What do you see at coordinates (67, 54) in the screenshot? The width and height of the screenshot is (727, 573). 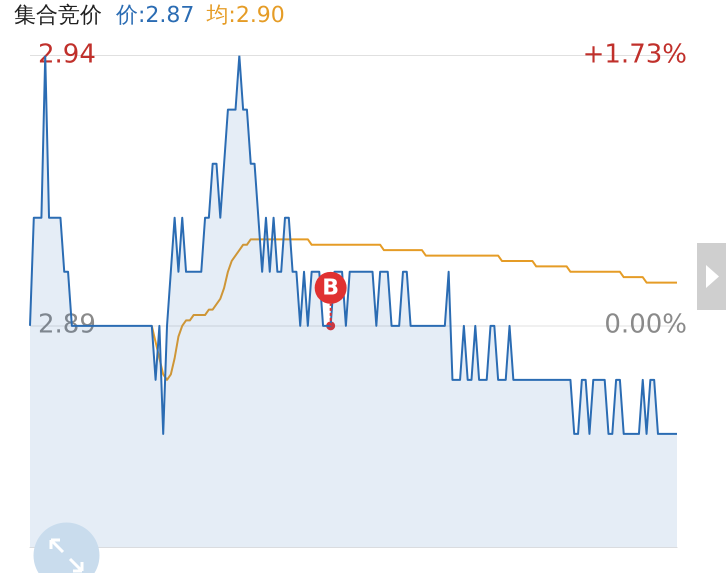 I see `y-tick-label: 2.94` at bounding box center [67, 54].